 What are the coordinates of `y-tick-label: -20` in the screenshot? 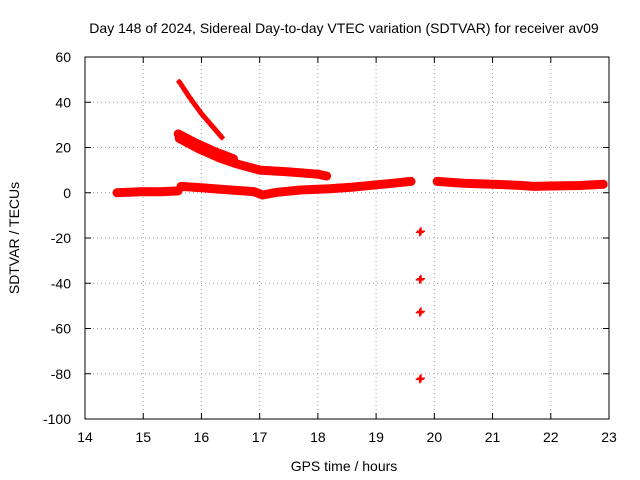 It's located at (61, 238).